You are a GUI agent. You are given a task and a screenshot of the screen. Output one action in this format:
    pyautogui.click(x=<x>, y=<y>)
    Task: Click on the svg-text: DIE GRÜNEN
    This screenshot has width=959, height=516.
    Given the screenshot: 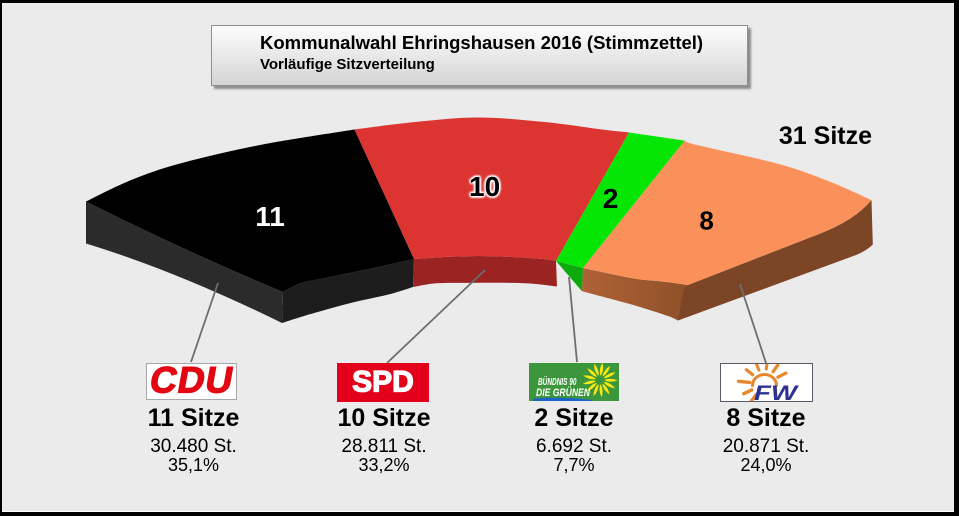 What is the action you would take?
    pyautogui.click(x=563, y=392)
    